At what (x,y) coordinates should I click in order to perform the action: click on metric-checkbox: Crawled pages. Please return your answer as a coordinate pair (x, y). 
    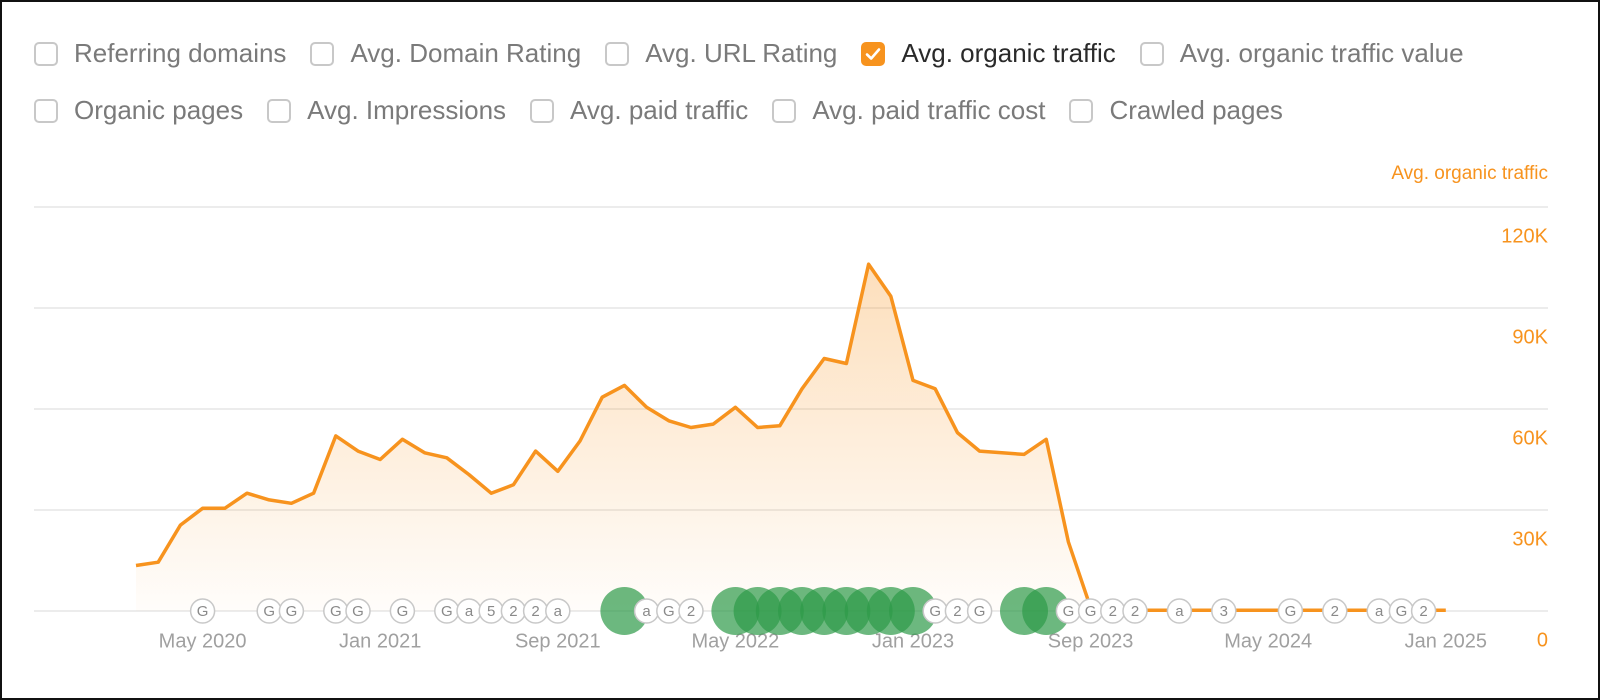
    Looking at the image, I should click on (1176, 110).